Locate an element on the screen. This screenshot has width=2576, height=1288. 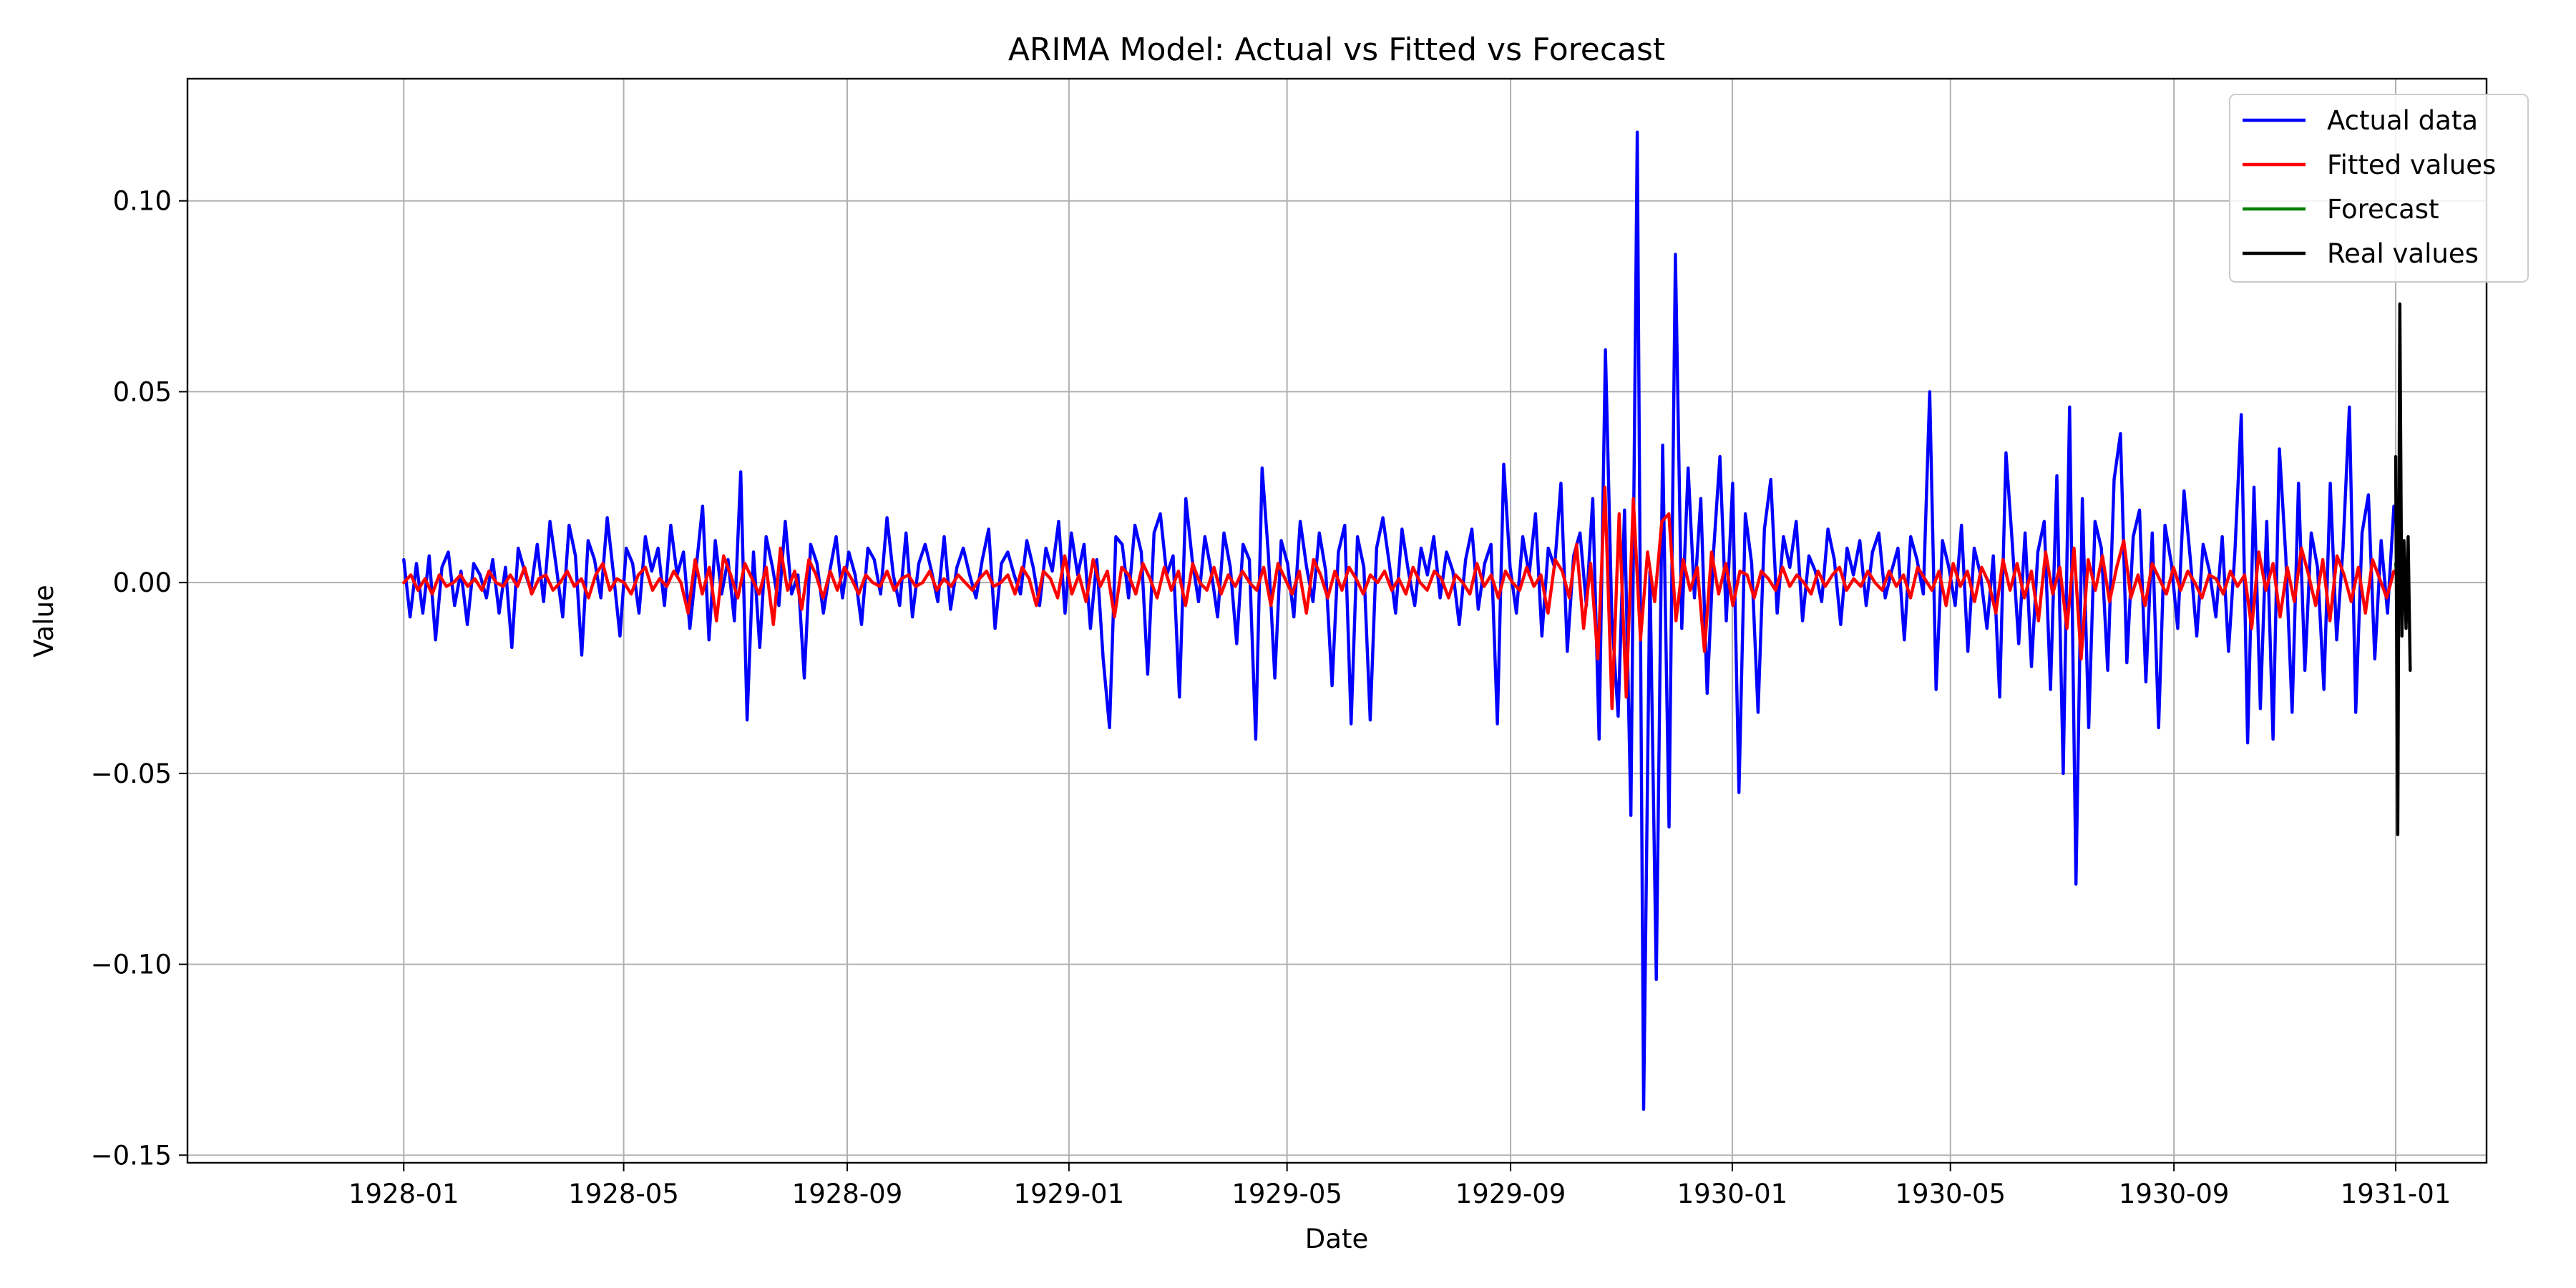
series-line-fitted-values is located at coordinates (1399, 598).